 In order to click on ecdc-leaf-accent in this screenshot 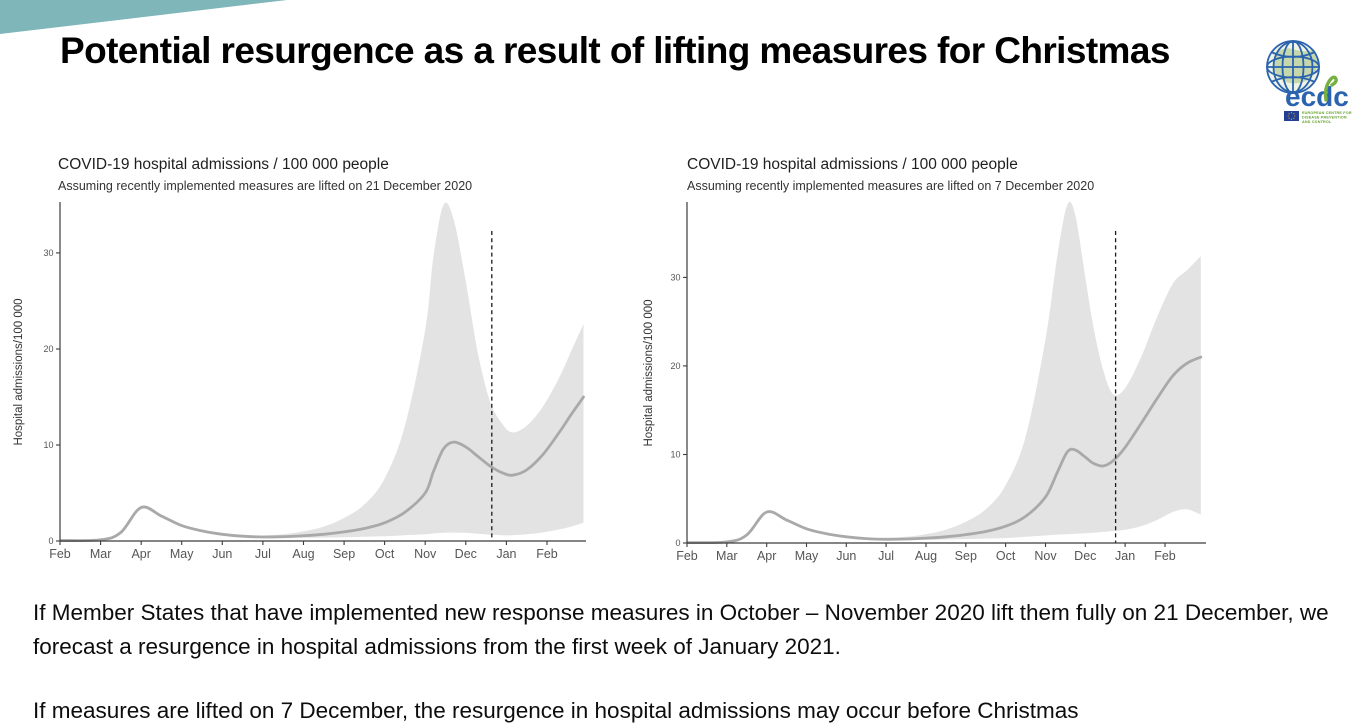, I will do `click(1330, 88)`.